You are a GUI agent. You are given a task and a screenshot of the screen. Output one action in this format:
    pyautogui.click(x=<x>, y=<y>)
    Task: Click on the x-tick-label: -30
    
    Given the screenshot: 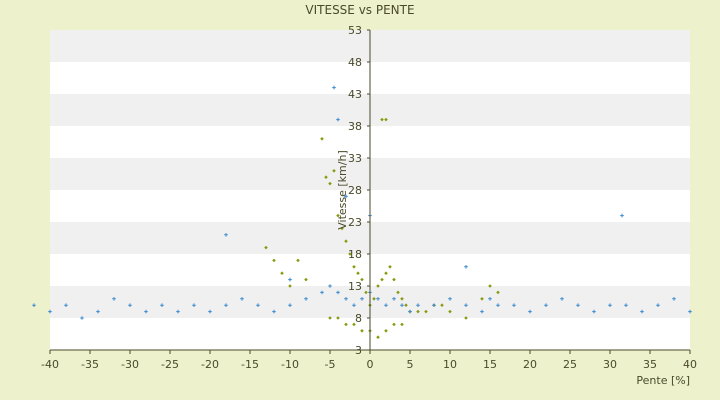 What is the action you would take?
    pyautogui.click(x=130, y=364)
    